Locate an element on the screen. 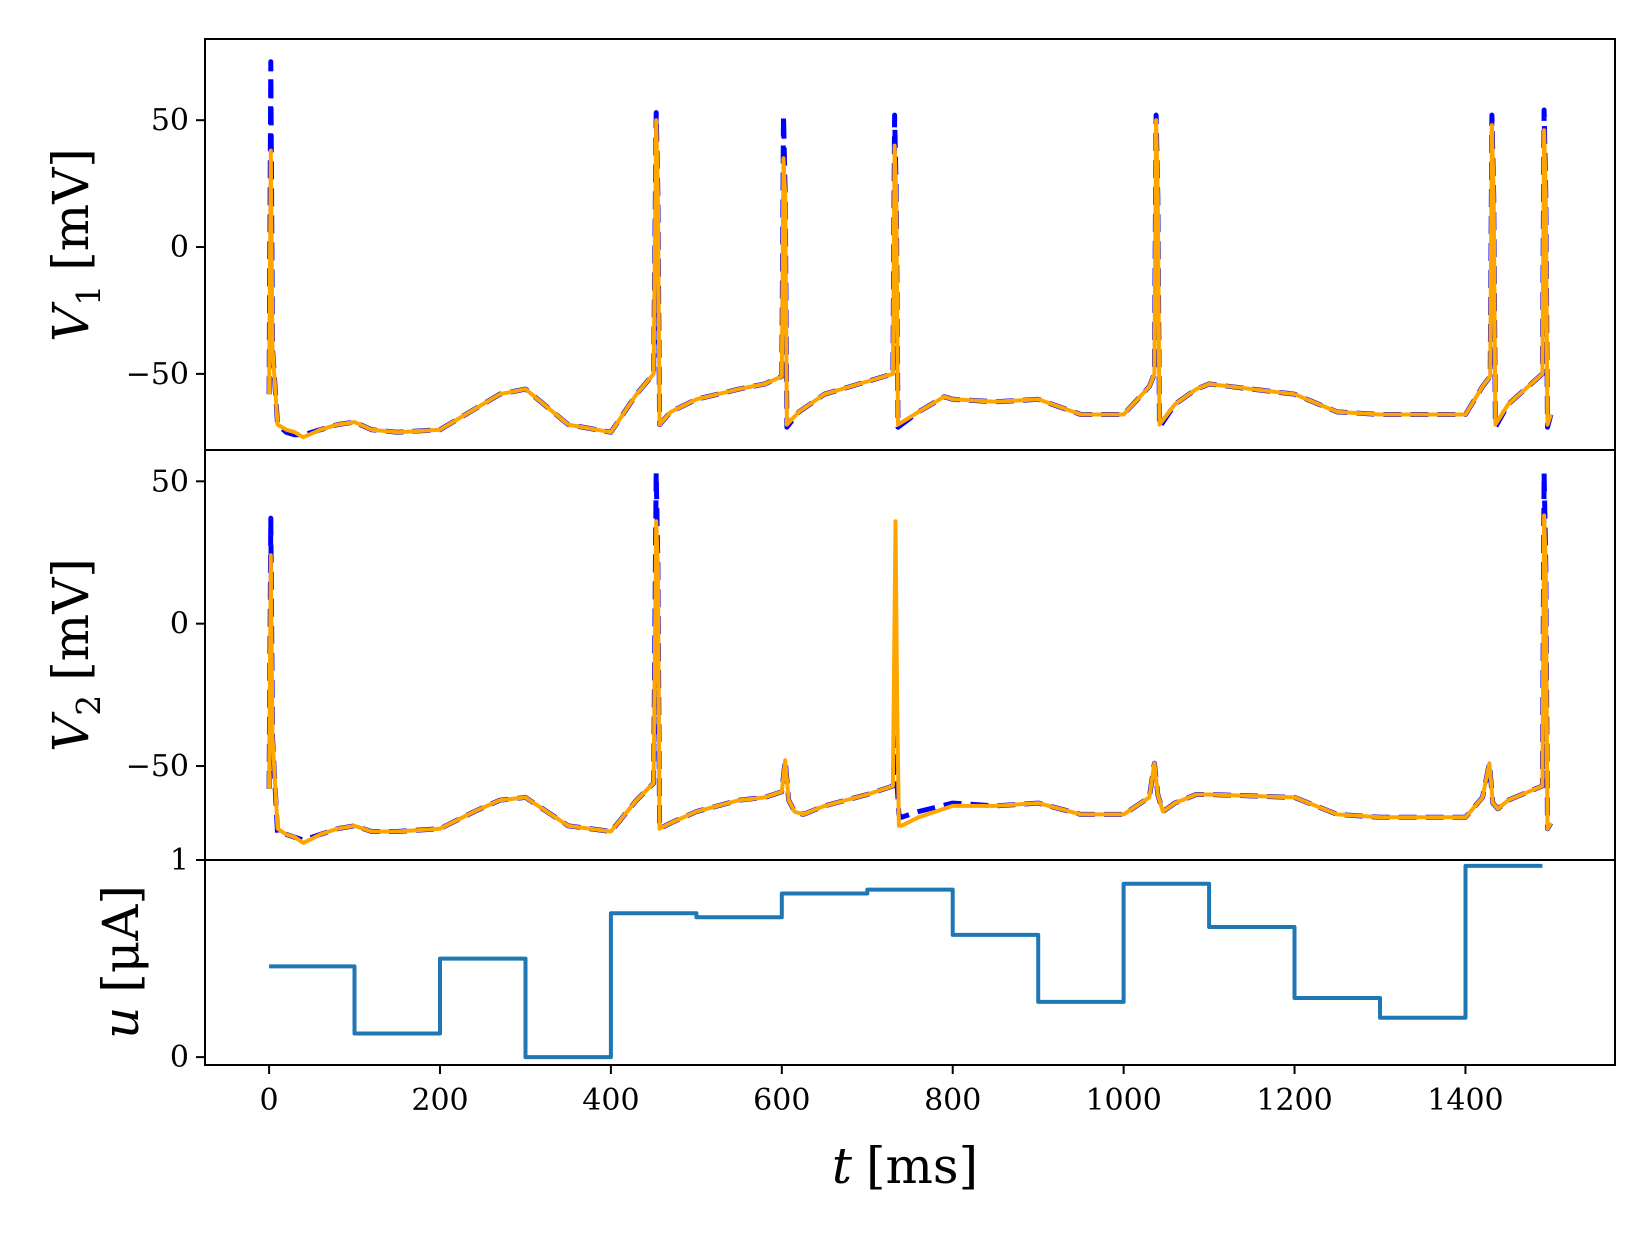  V2-ytick-label: 50 is located at coordinates (170, 481).